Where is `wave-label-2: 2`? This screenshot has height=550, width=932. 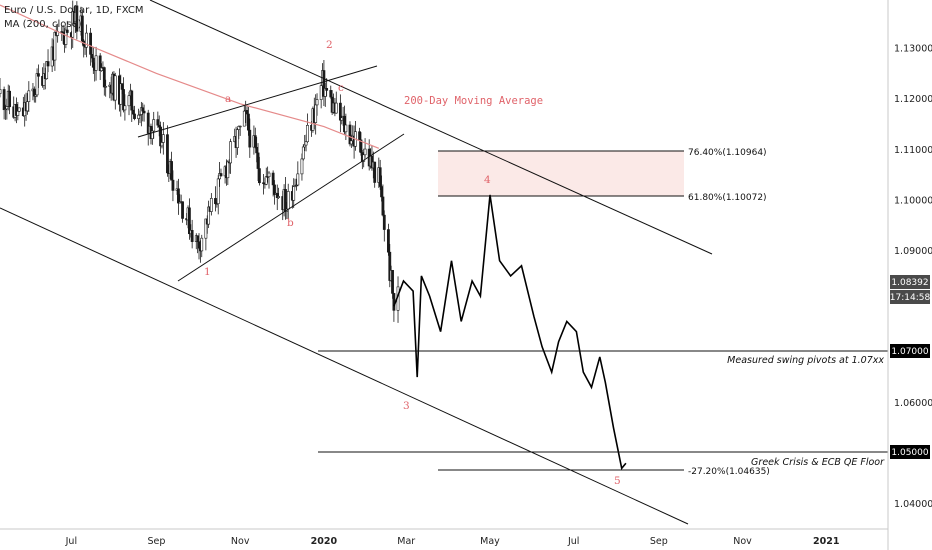 wave-label-2: 2 is located at coordinates (329, 45).